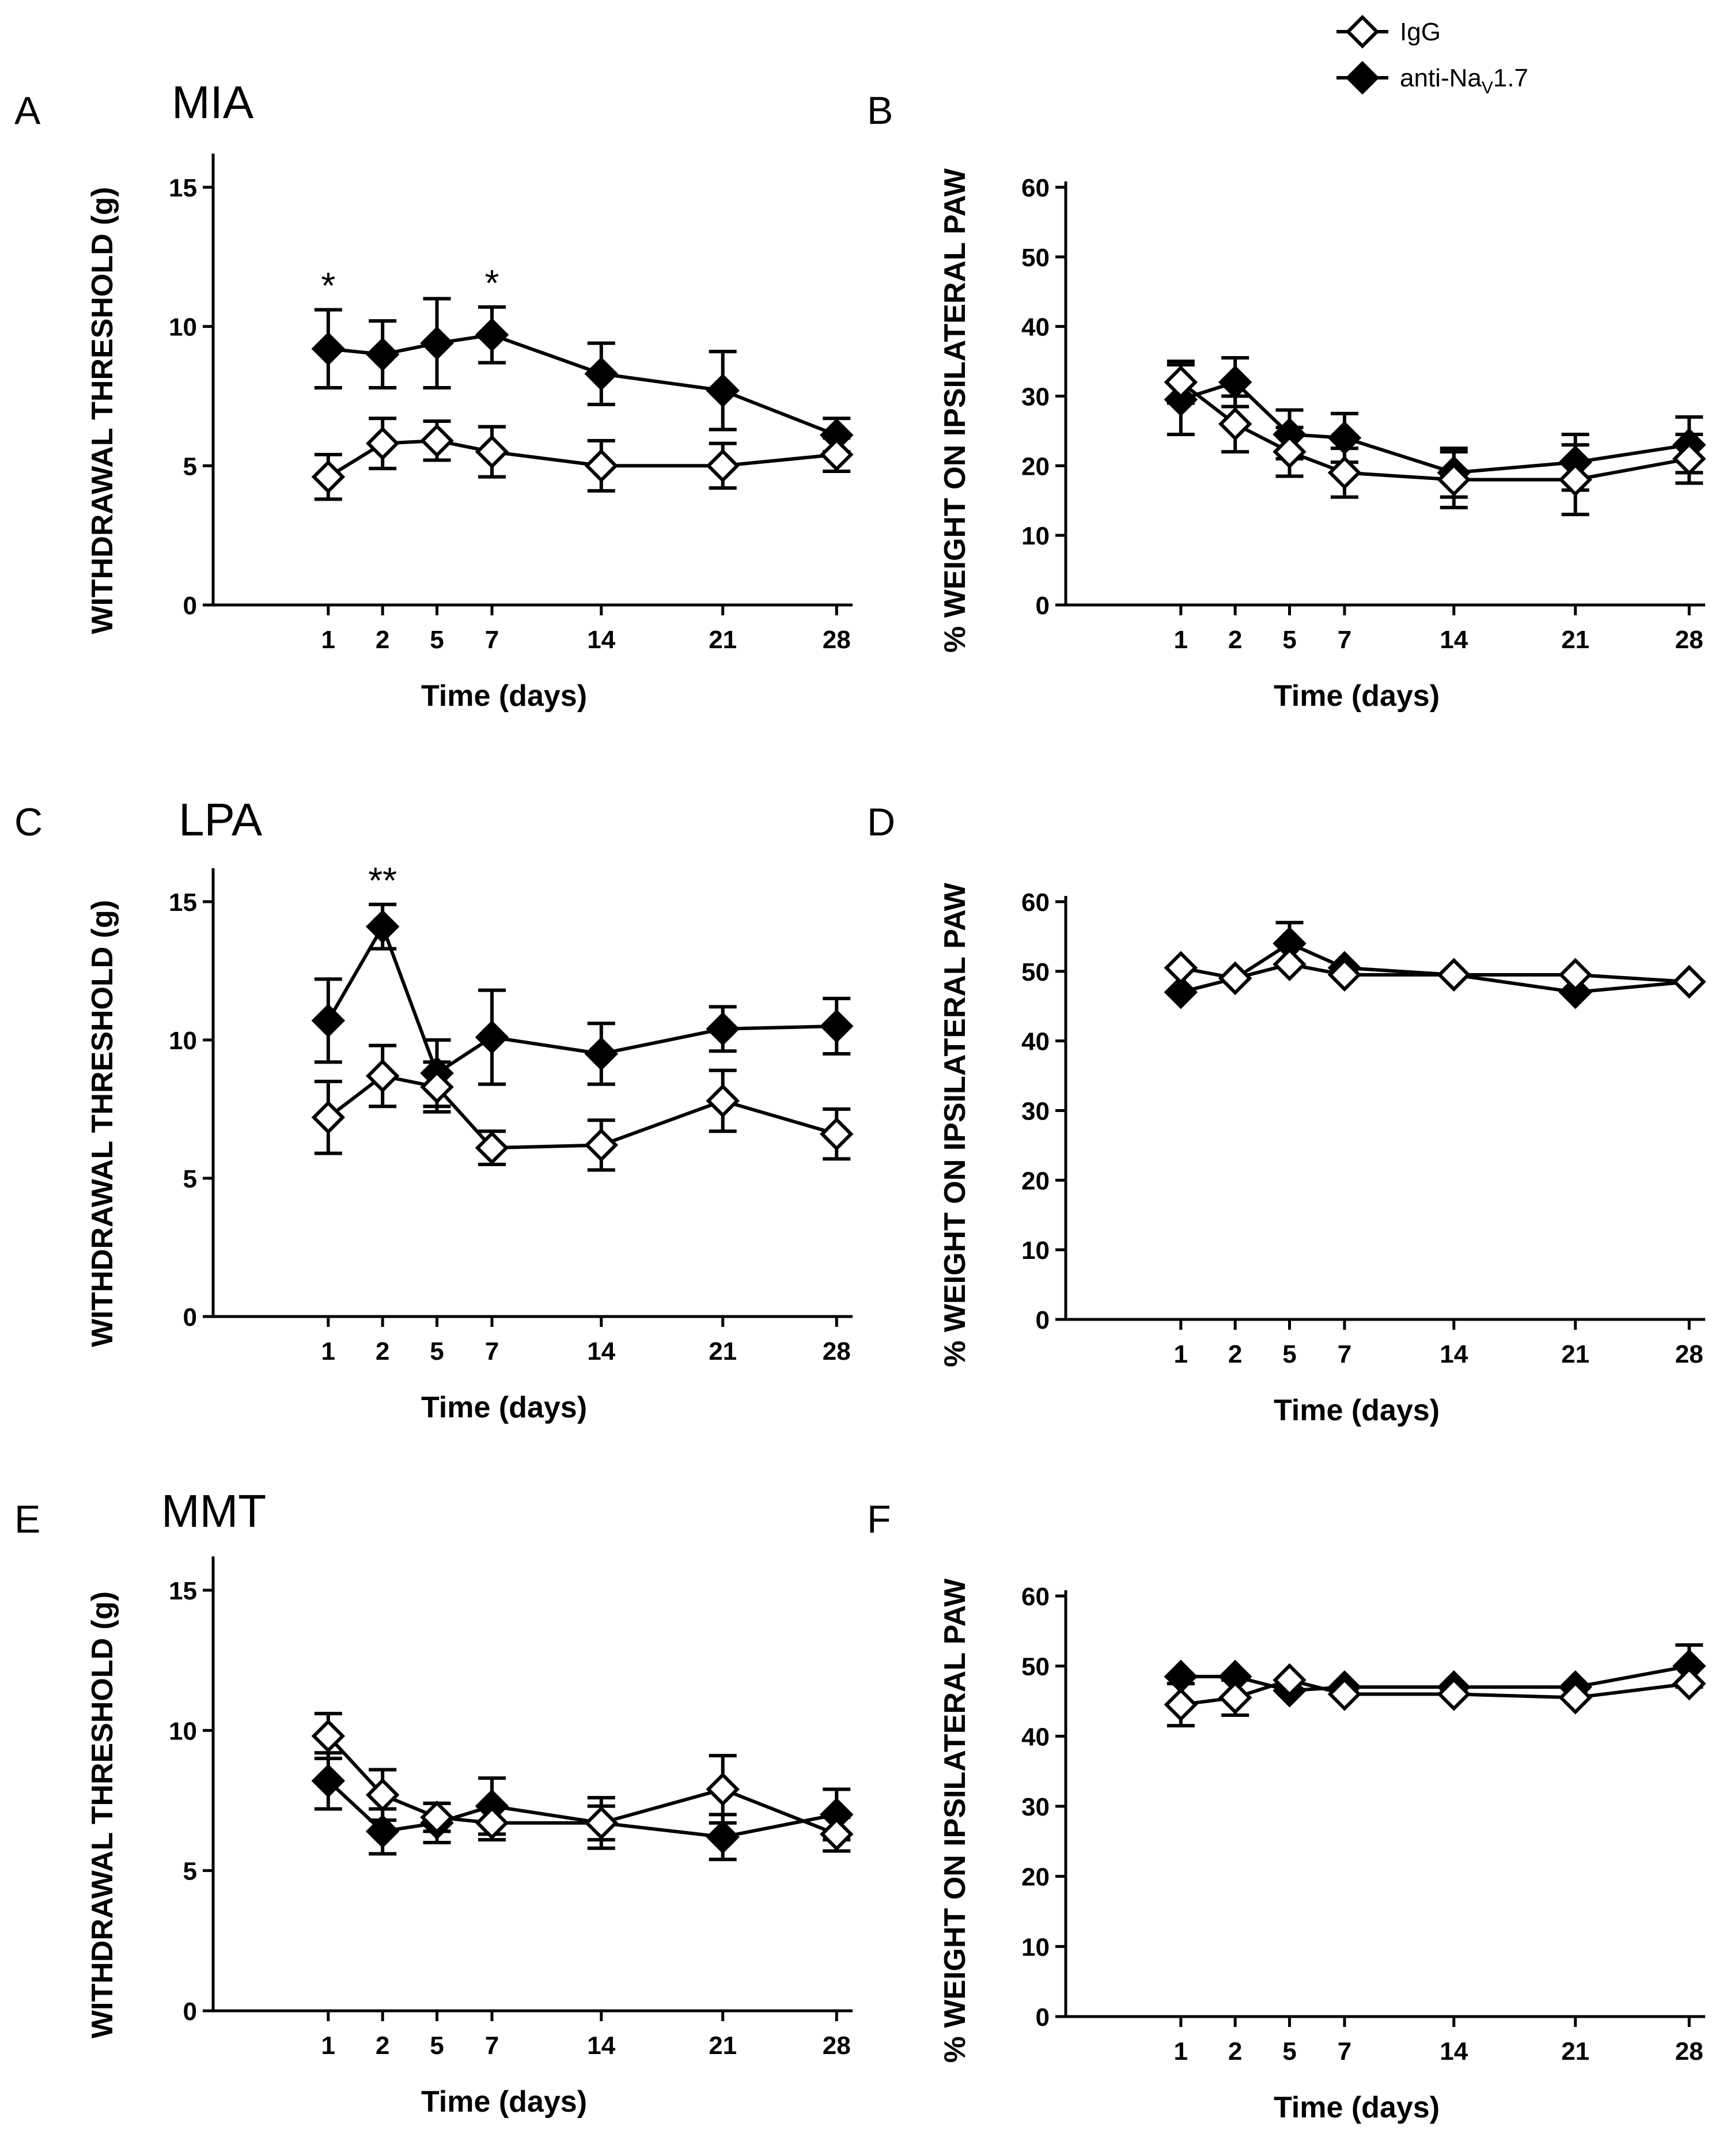  What do you see at coordinates (183, 1591) in the screenshot?
I see `y-tick-label: 15` at bounding box center [183, 1591].